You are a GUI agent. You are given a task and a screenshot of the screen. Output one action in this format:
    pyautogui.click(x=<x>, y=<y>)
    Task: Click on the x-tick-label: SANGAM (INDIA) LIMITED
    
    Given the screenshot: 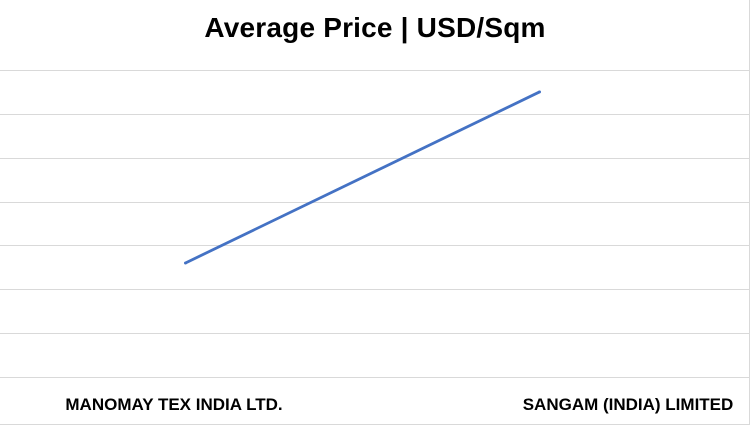 What is the action you would take?
    pyautogui.click(x=628, y=404)
    